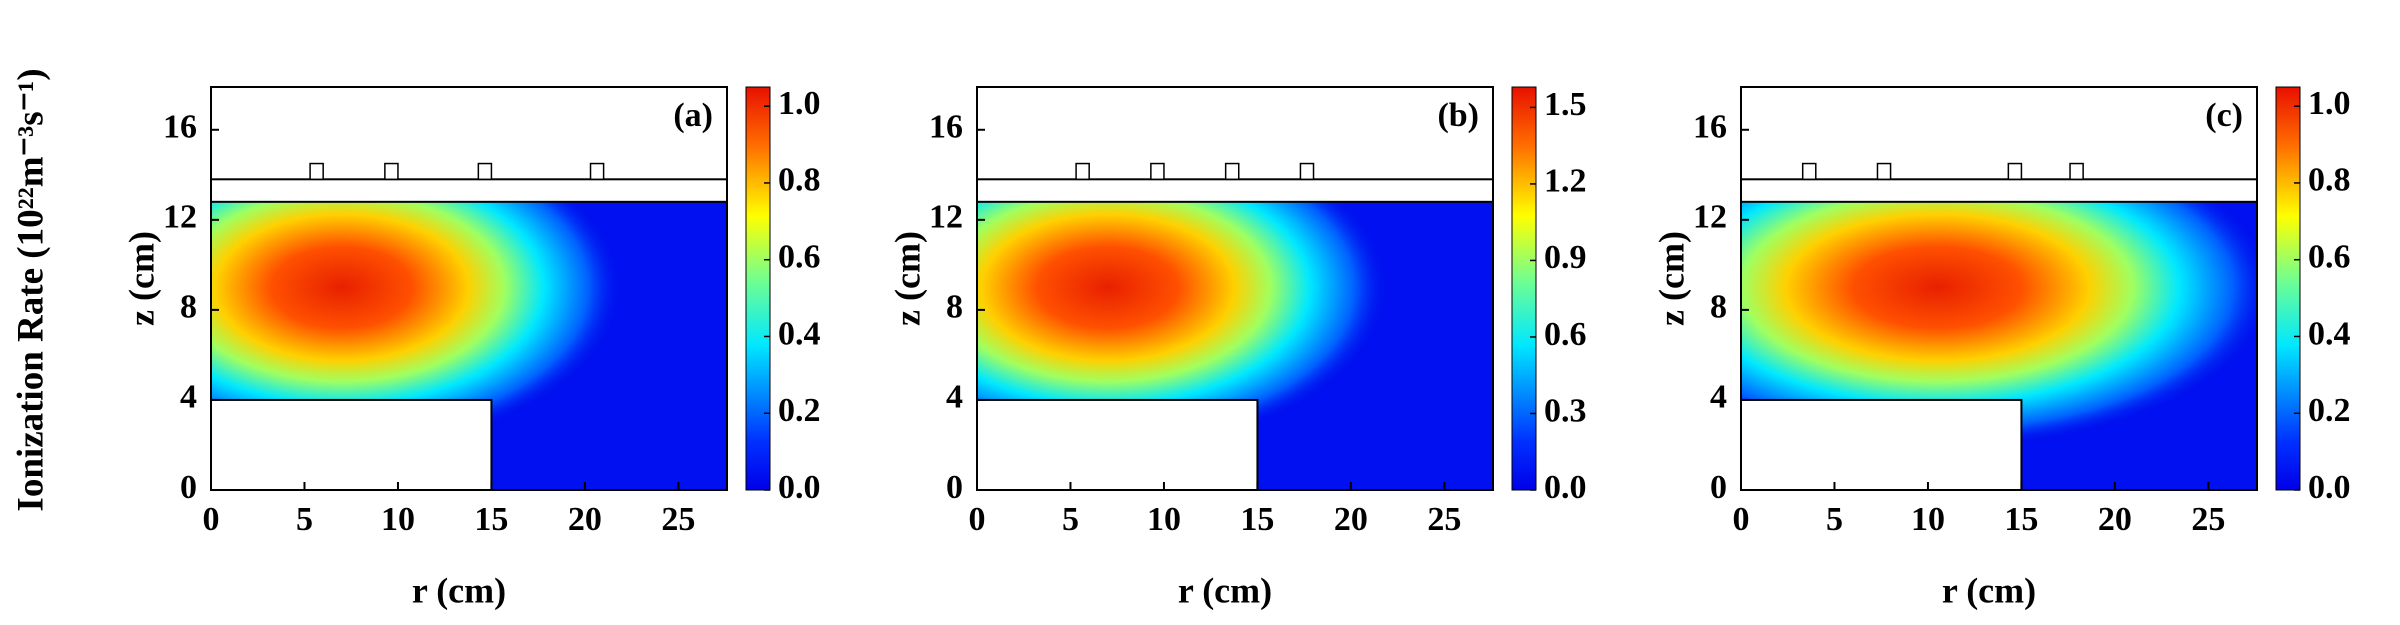  I want to click on panel-label: (c), so click(2224, 115).